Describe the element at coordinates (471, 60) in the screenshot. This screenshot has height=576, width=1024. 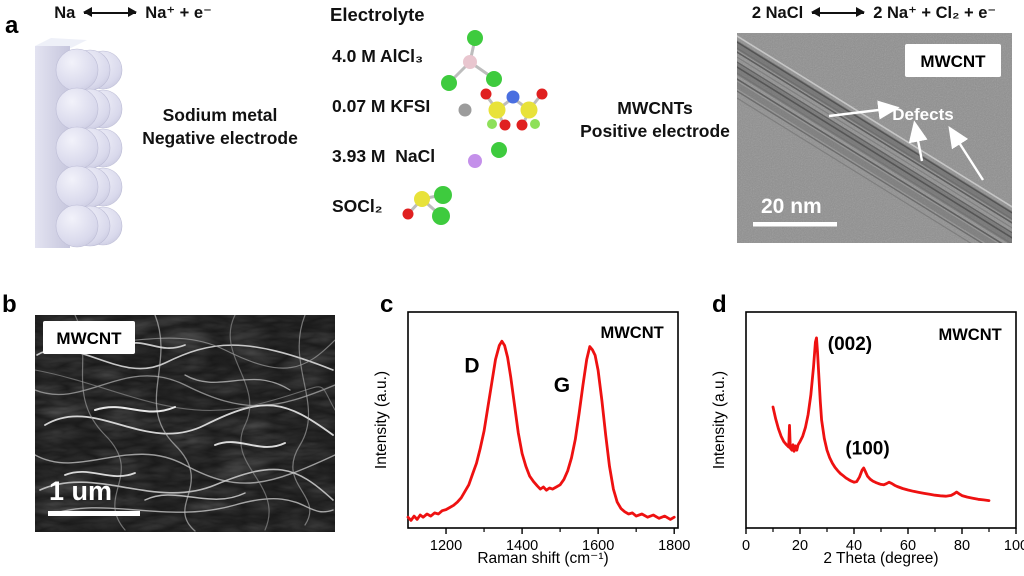
I see `alcl3-molecule-icon` at that location.